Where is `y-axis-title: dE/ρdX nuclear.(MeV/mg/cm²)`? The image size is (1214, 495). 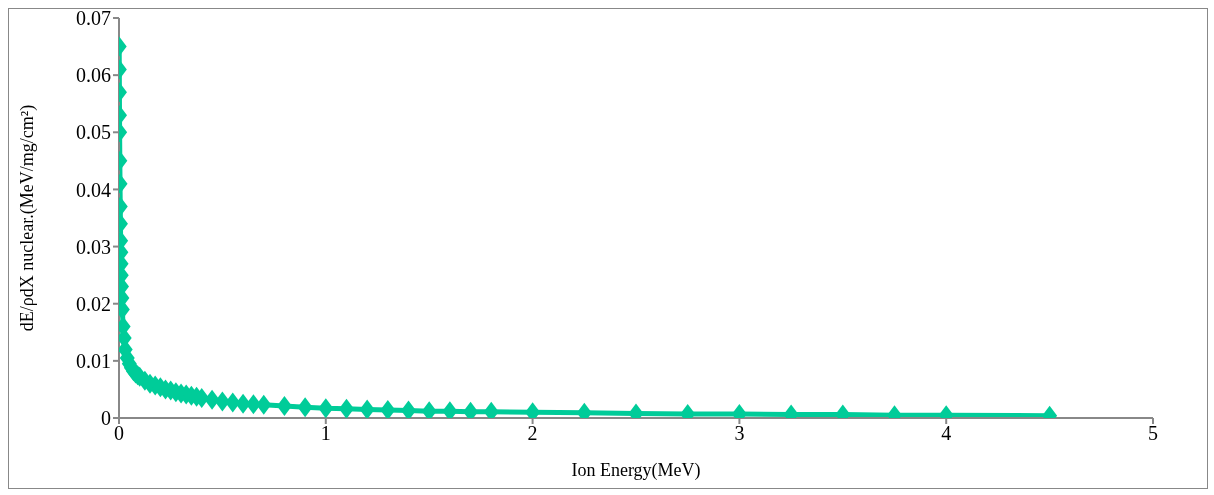
y-axis-title: dE/ρdX nuclear.(MeV/mg/cm²) is located at coordinates (28, 218).